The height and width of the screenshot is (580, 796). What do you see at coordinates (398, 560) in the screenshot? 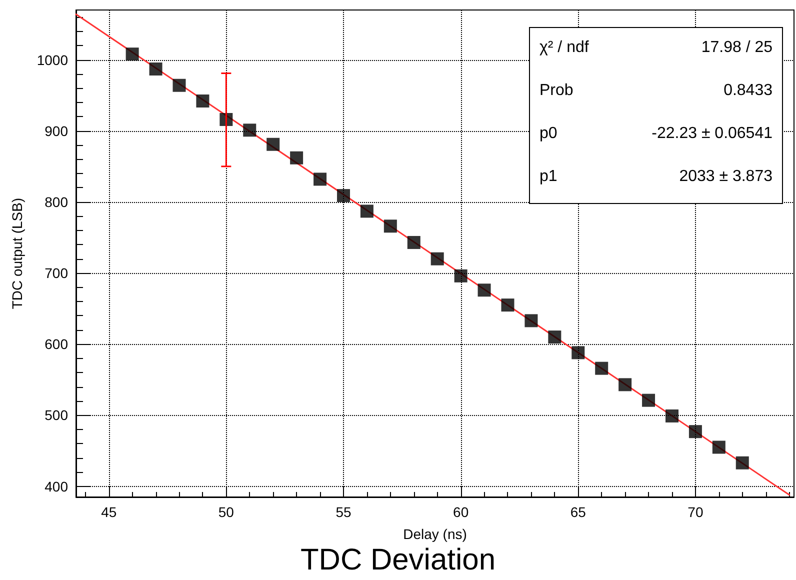
I see `text: TDC Deviation` at bounding box center [398, 560].